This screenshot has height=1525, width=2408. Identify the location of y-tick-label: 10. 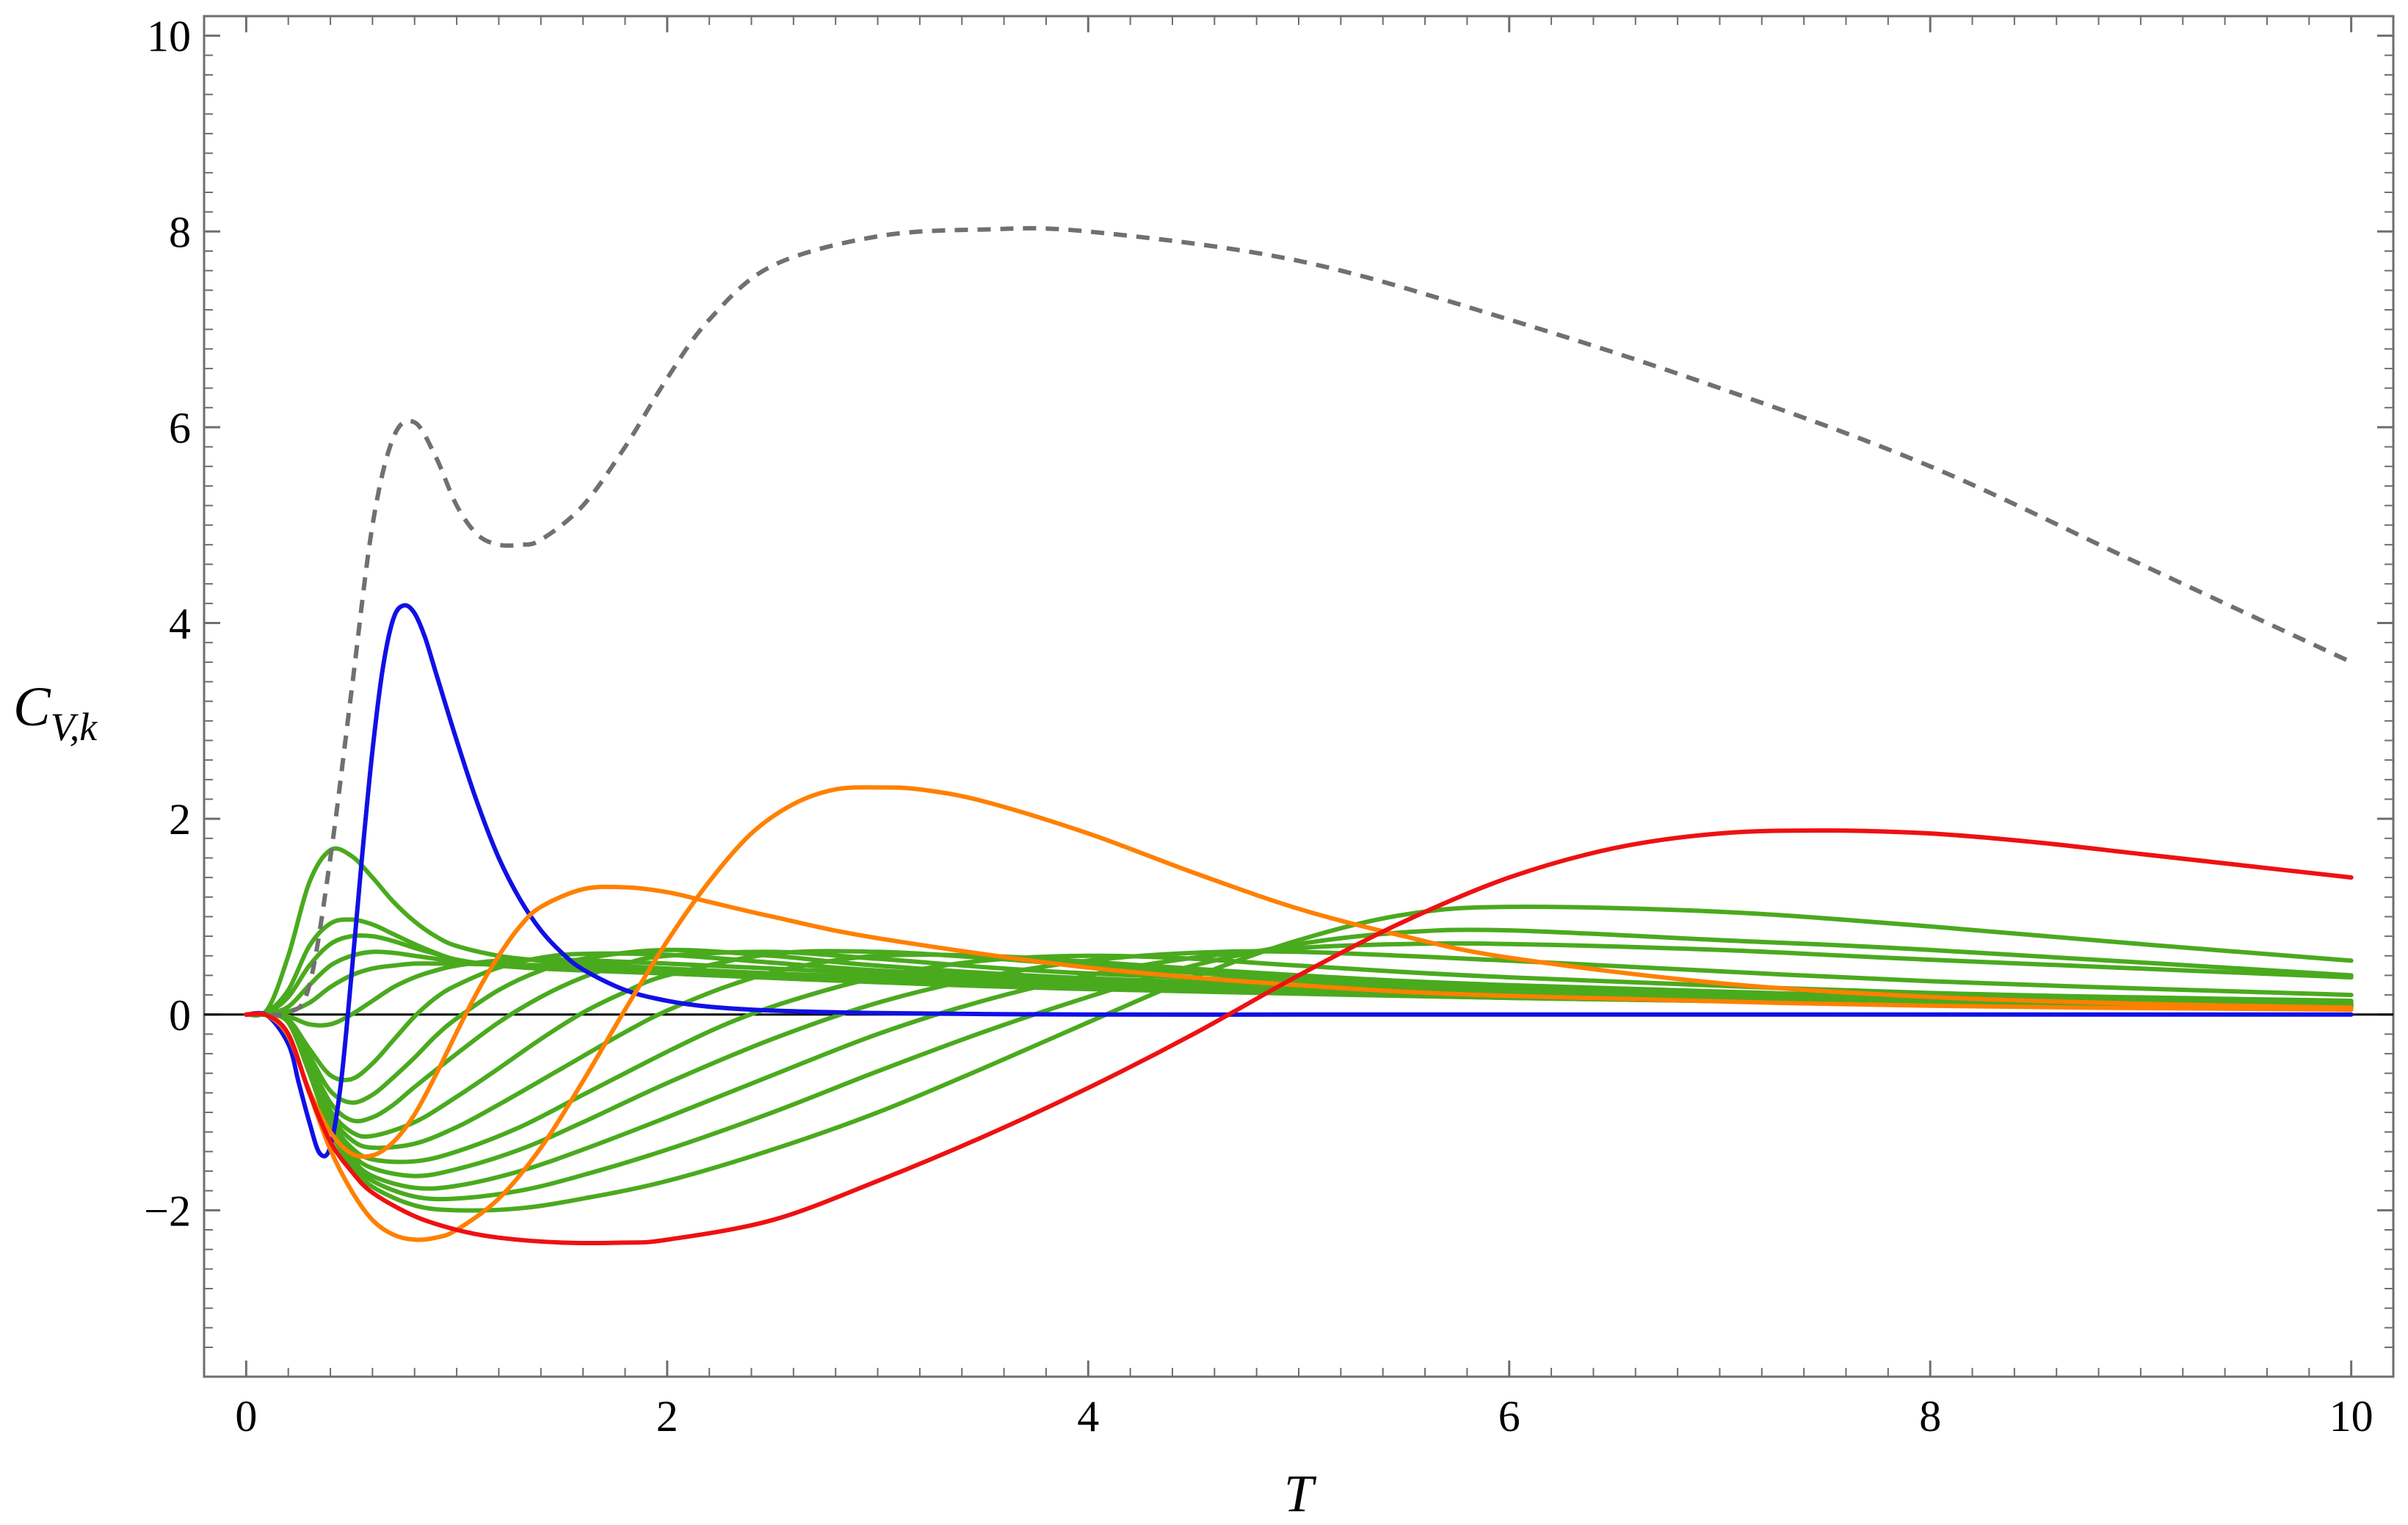
(169, 36).